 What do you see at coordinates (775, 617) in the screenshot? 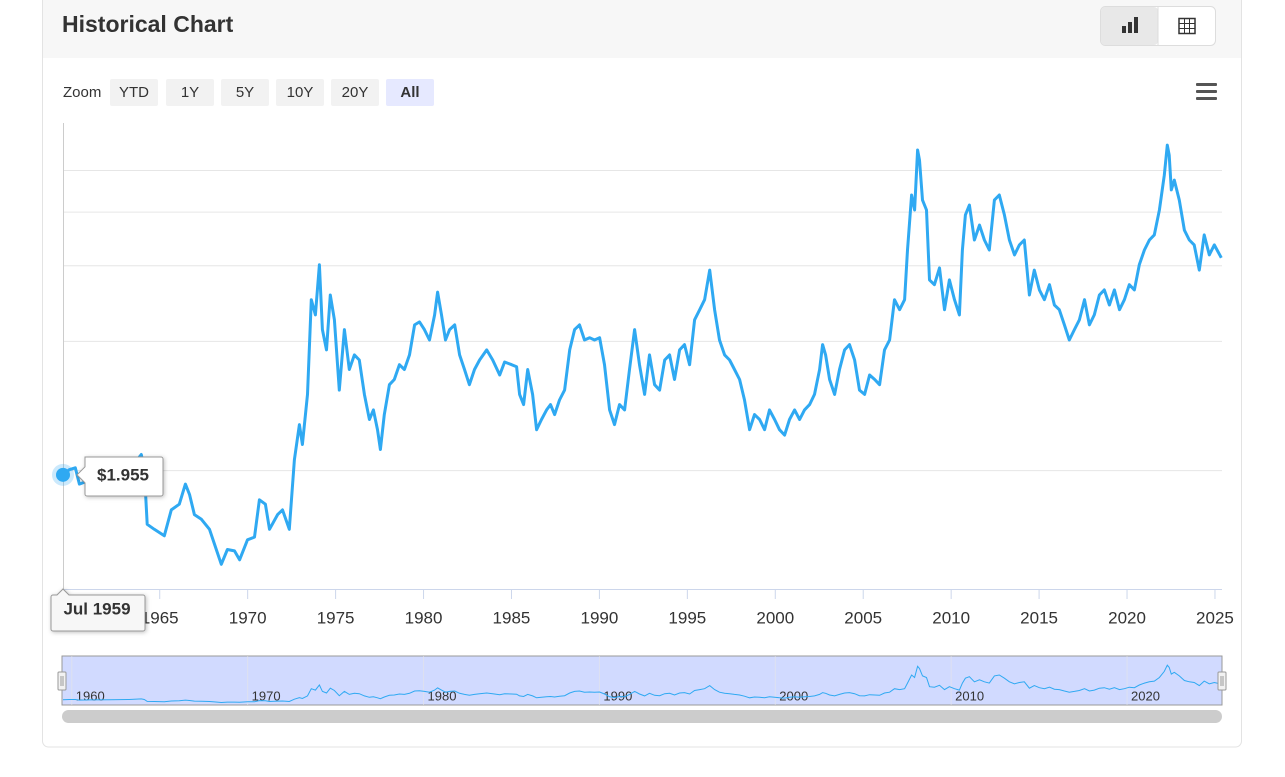
I see `x-tick-label: 2000` at bounding box center [775, 617].